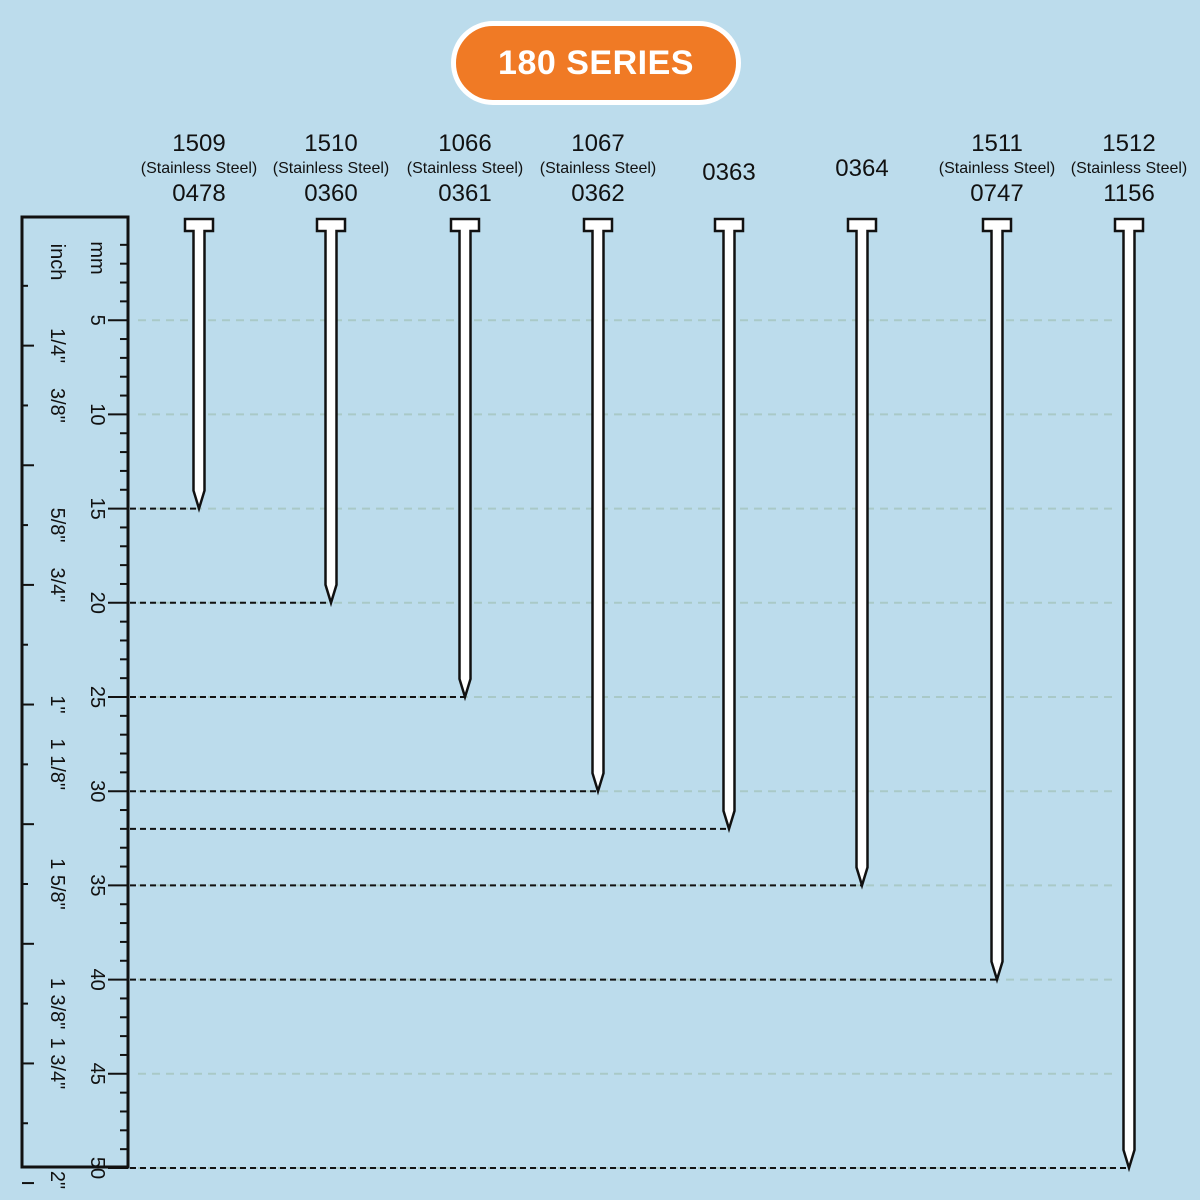 This screenshot has height=1200, width=1200. I want to click on mm-label: 5, so click(97, 320).